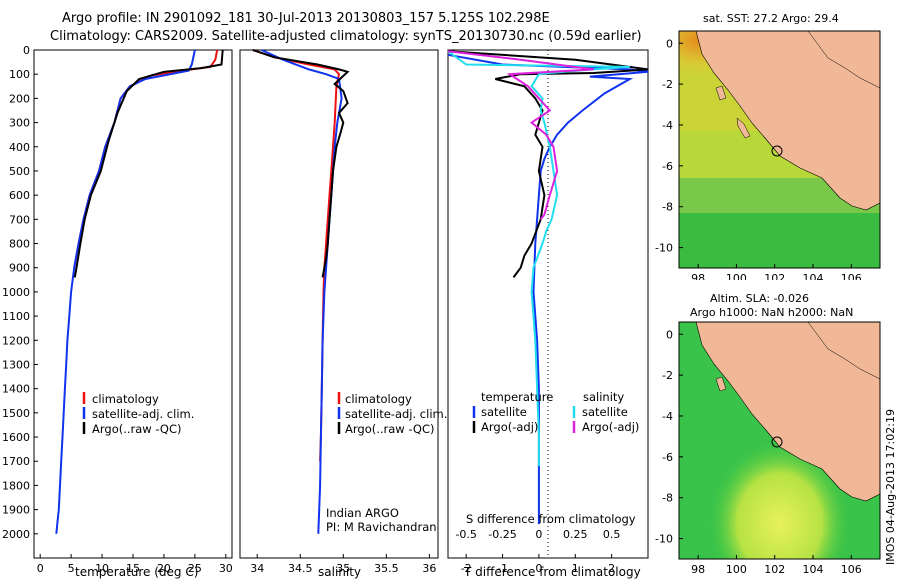 This screenshot has width=900, height=580. Describe the element at coordinates (19, 219) in the screenshot. I see `depth-tick-label: 700` at that location.